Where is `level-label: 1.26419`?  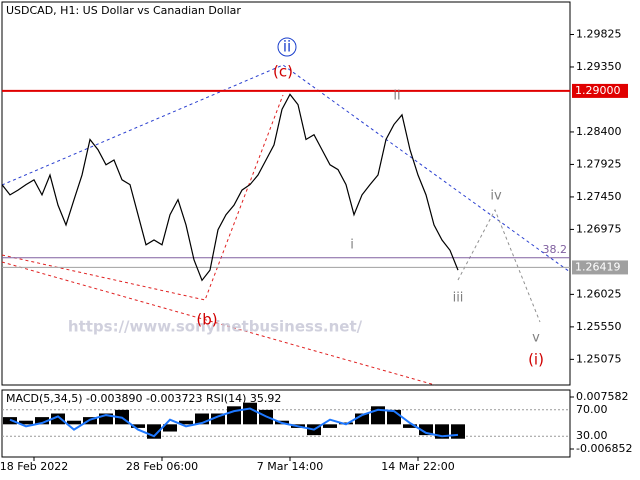
level-label: 1.26419 is located at coordinates (598, 266).